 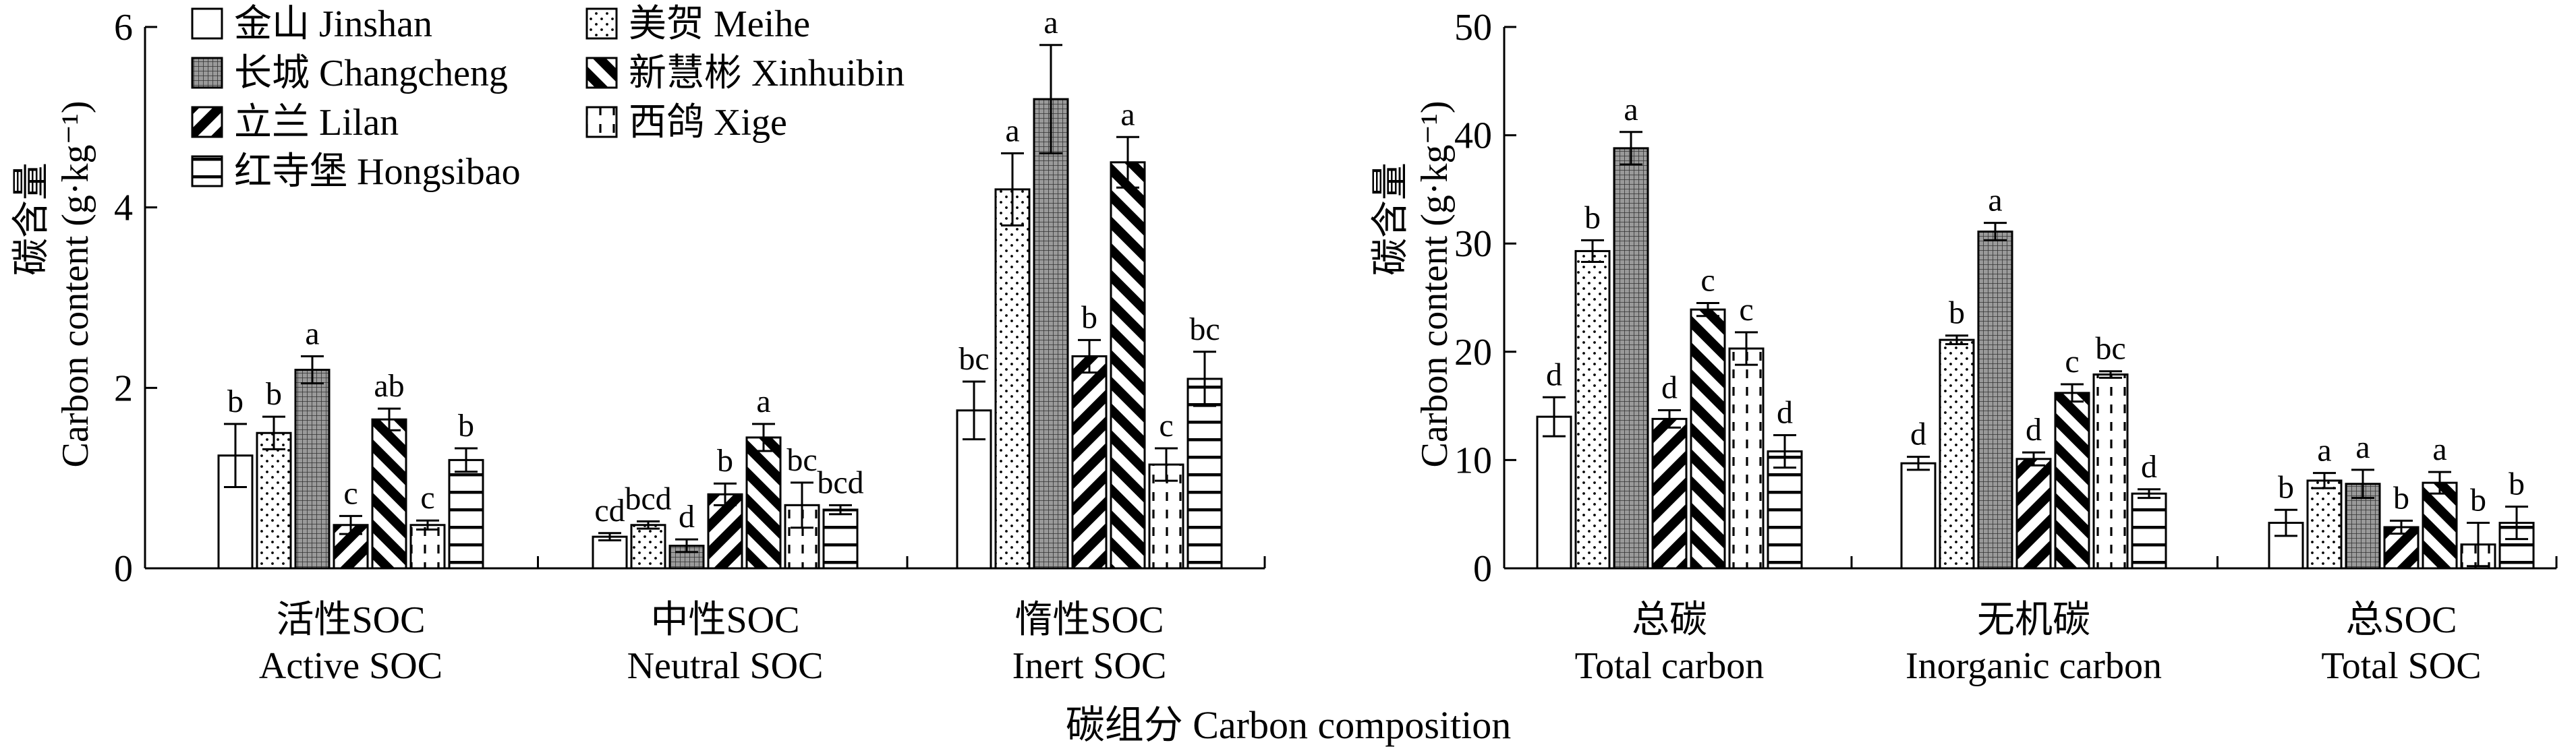 I want to click on legend-label: 西鸽 Xige, so click(x=708, y=123).